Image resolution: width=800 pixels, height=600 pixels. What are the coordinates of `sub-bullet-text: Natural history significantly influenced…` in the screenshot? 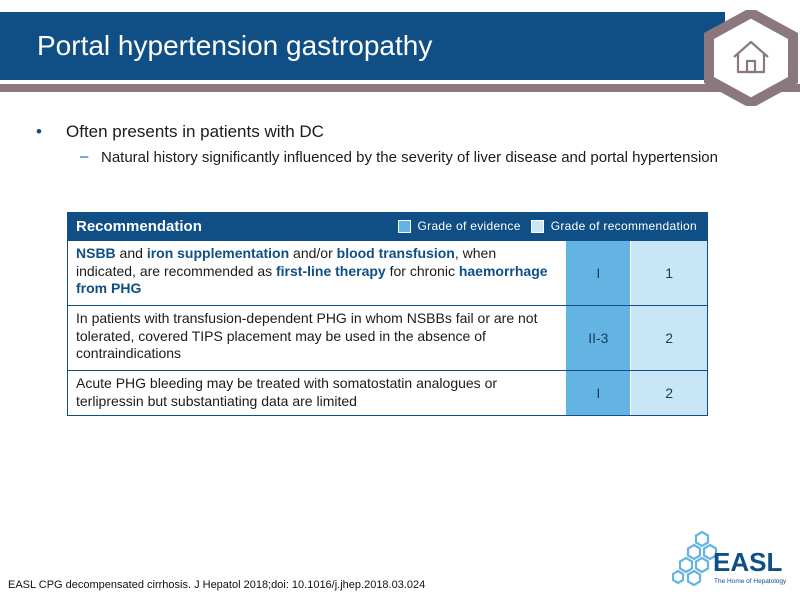 It's located at (409, 157).